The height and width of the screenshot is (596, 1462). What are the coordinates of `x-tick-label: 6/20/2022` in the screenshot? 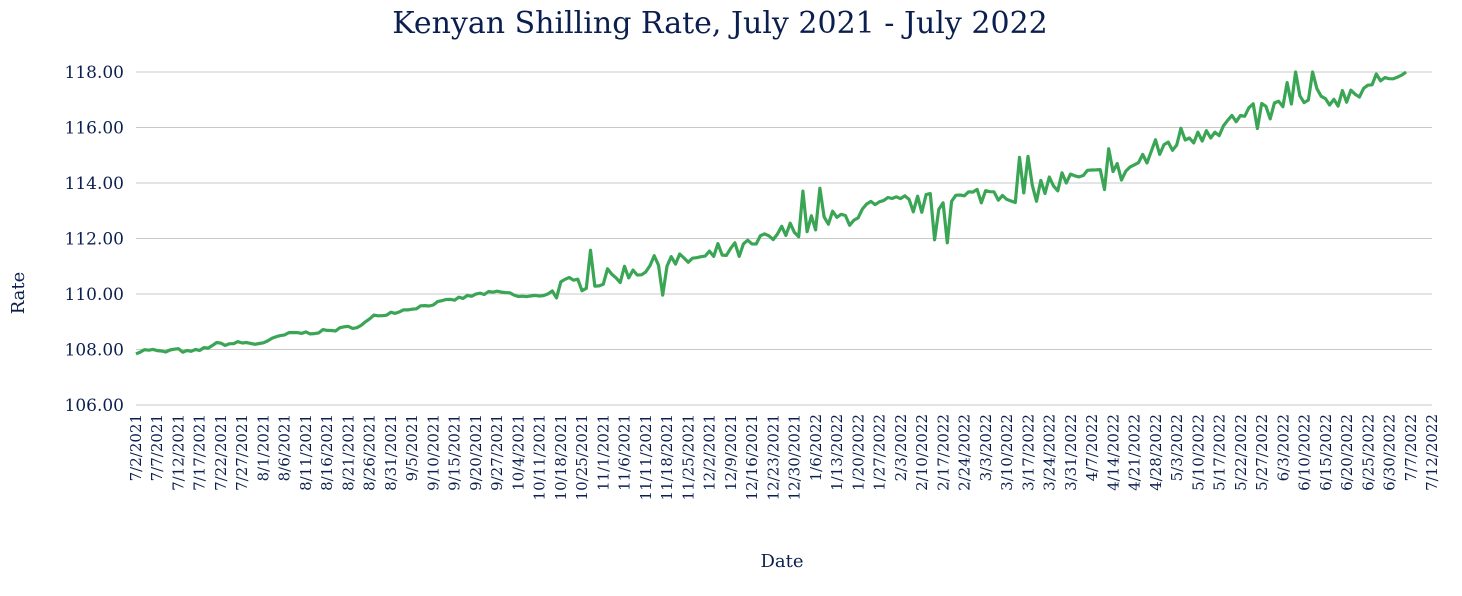 It's located at (1347, 452).